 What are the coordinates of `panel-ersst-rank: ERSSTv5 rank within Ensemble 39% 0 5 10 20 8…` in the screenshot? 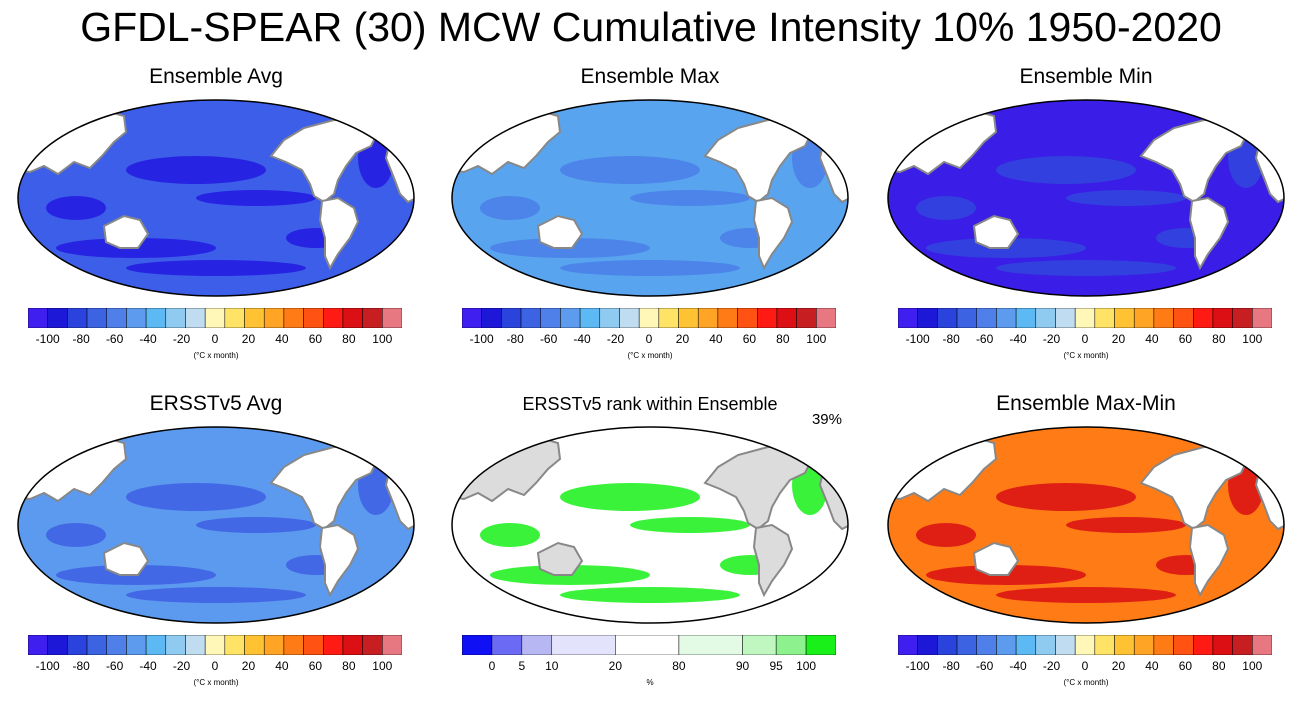 It's located at (650, 551).